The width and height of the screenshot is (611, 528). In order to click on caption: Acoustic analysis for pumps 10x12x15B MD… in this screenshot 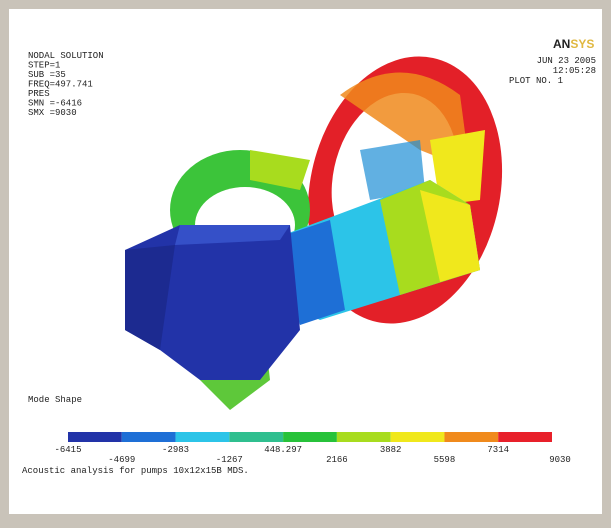, I will do `click(135, 471)`.